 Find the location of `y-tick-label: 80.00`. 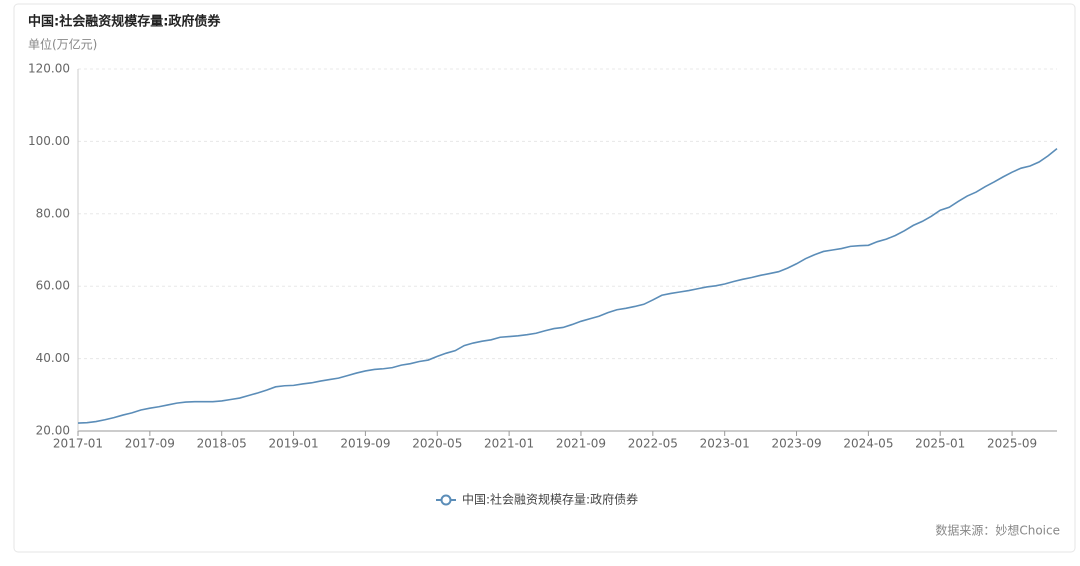

y-tick-label: 80.00 is located at coordinates (53, 213).